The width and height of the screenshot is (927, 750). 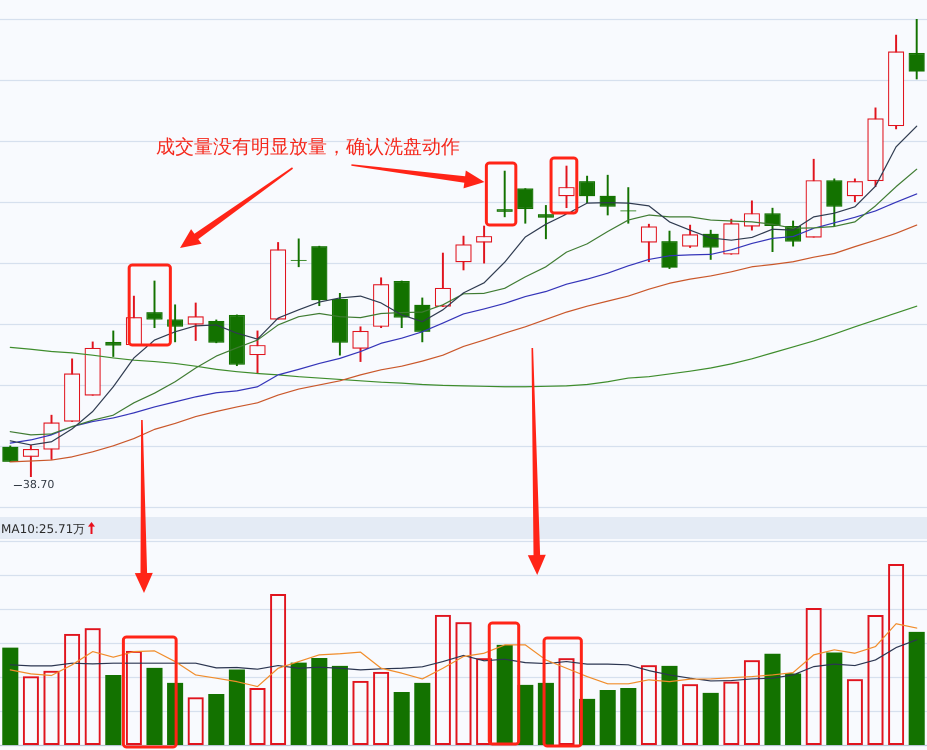 I want to click on text: MA10:25.71万, so click(x=43, y=529).